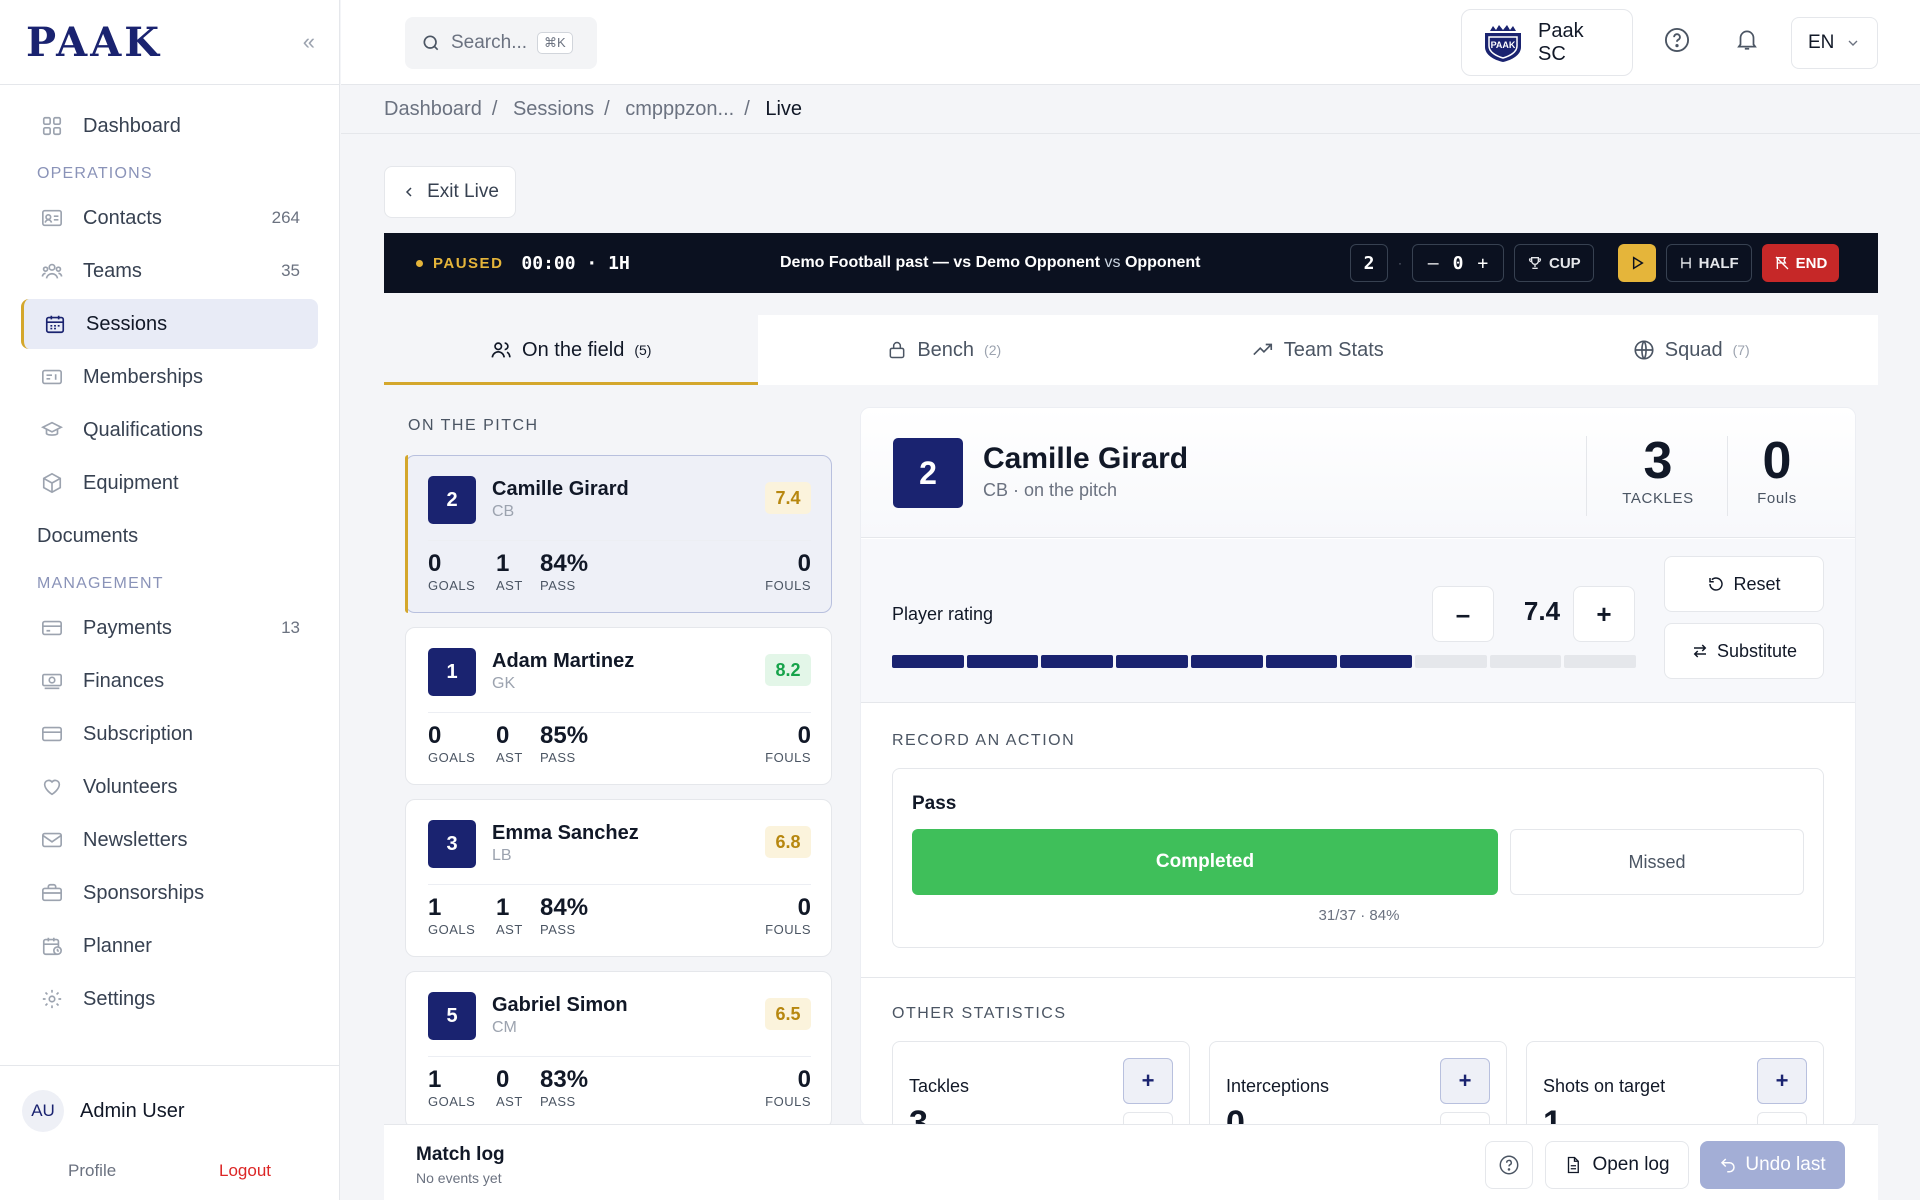 This screenshot has width=1920, height=1200. I want to click on tab-bench: Bench (2), so click(945, 350).